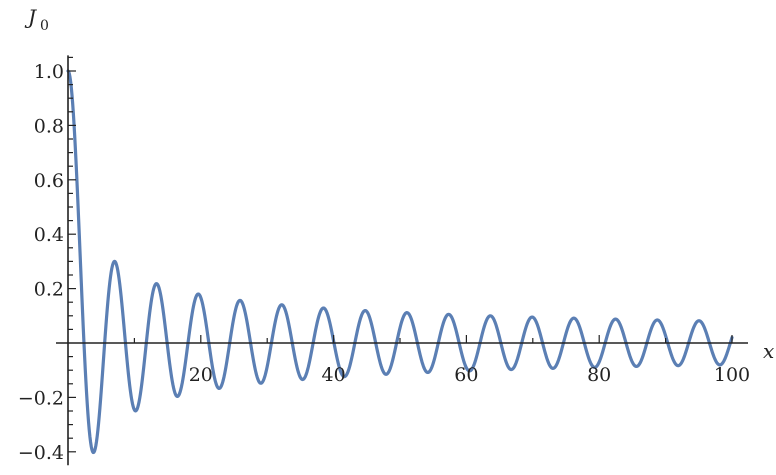  What do you see at coordinates (49, 72) in the screenshot?
I see `y-tick-label: 1.0` at bounding box center [49, 72].